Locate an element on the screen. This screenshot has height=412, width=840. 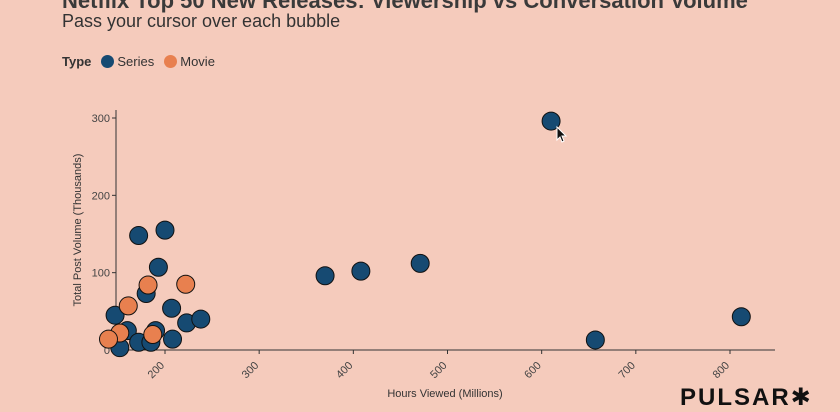
x-tick-label: 700 is located at coordinates (626, 370).